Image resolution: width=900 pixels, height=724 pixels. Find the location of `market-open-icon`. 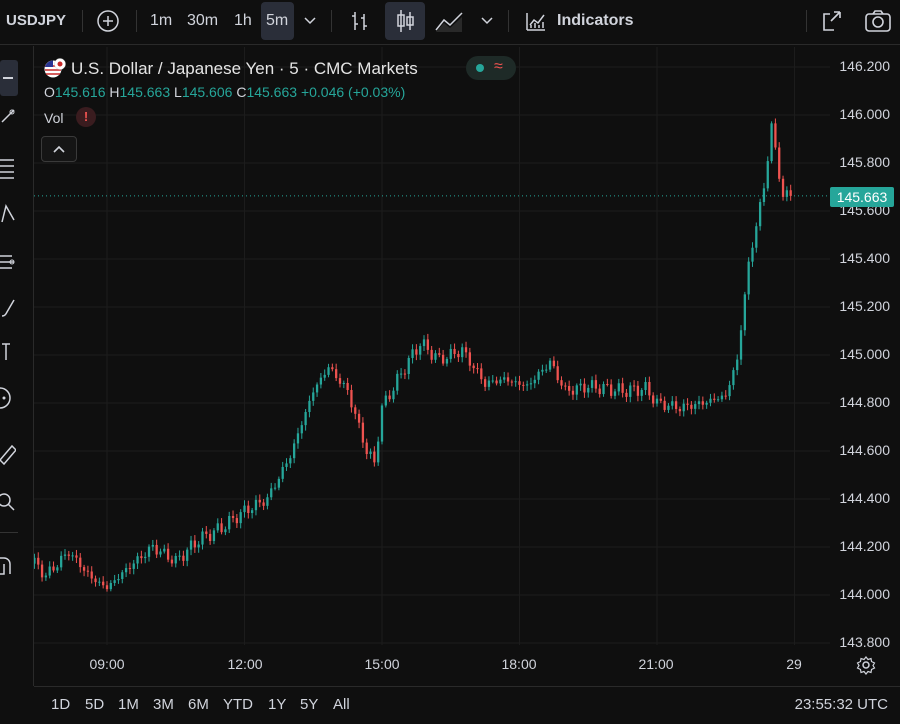

market-open-icon is located at coordinates (480, 68).